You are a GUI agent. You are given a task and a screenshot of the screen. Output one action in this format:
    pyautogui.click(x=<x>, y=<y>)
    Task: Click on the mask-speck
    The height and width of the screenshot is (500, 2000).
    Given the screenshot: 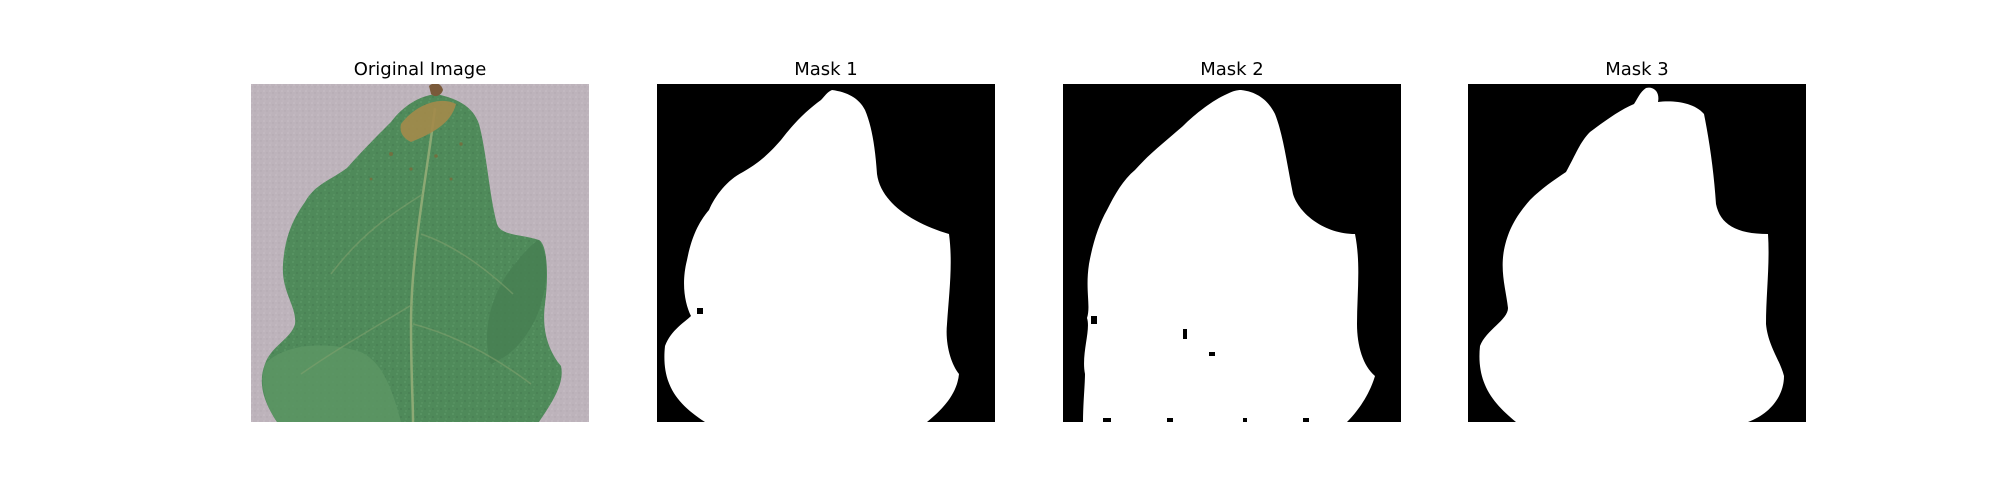 What is the action you would take?
    pyautogui.click(x=751, y=411)
    